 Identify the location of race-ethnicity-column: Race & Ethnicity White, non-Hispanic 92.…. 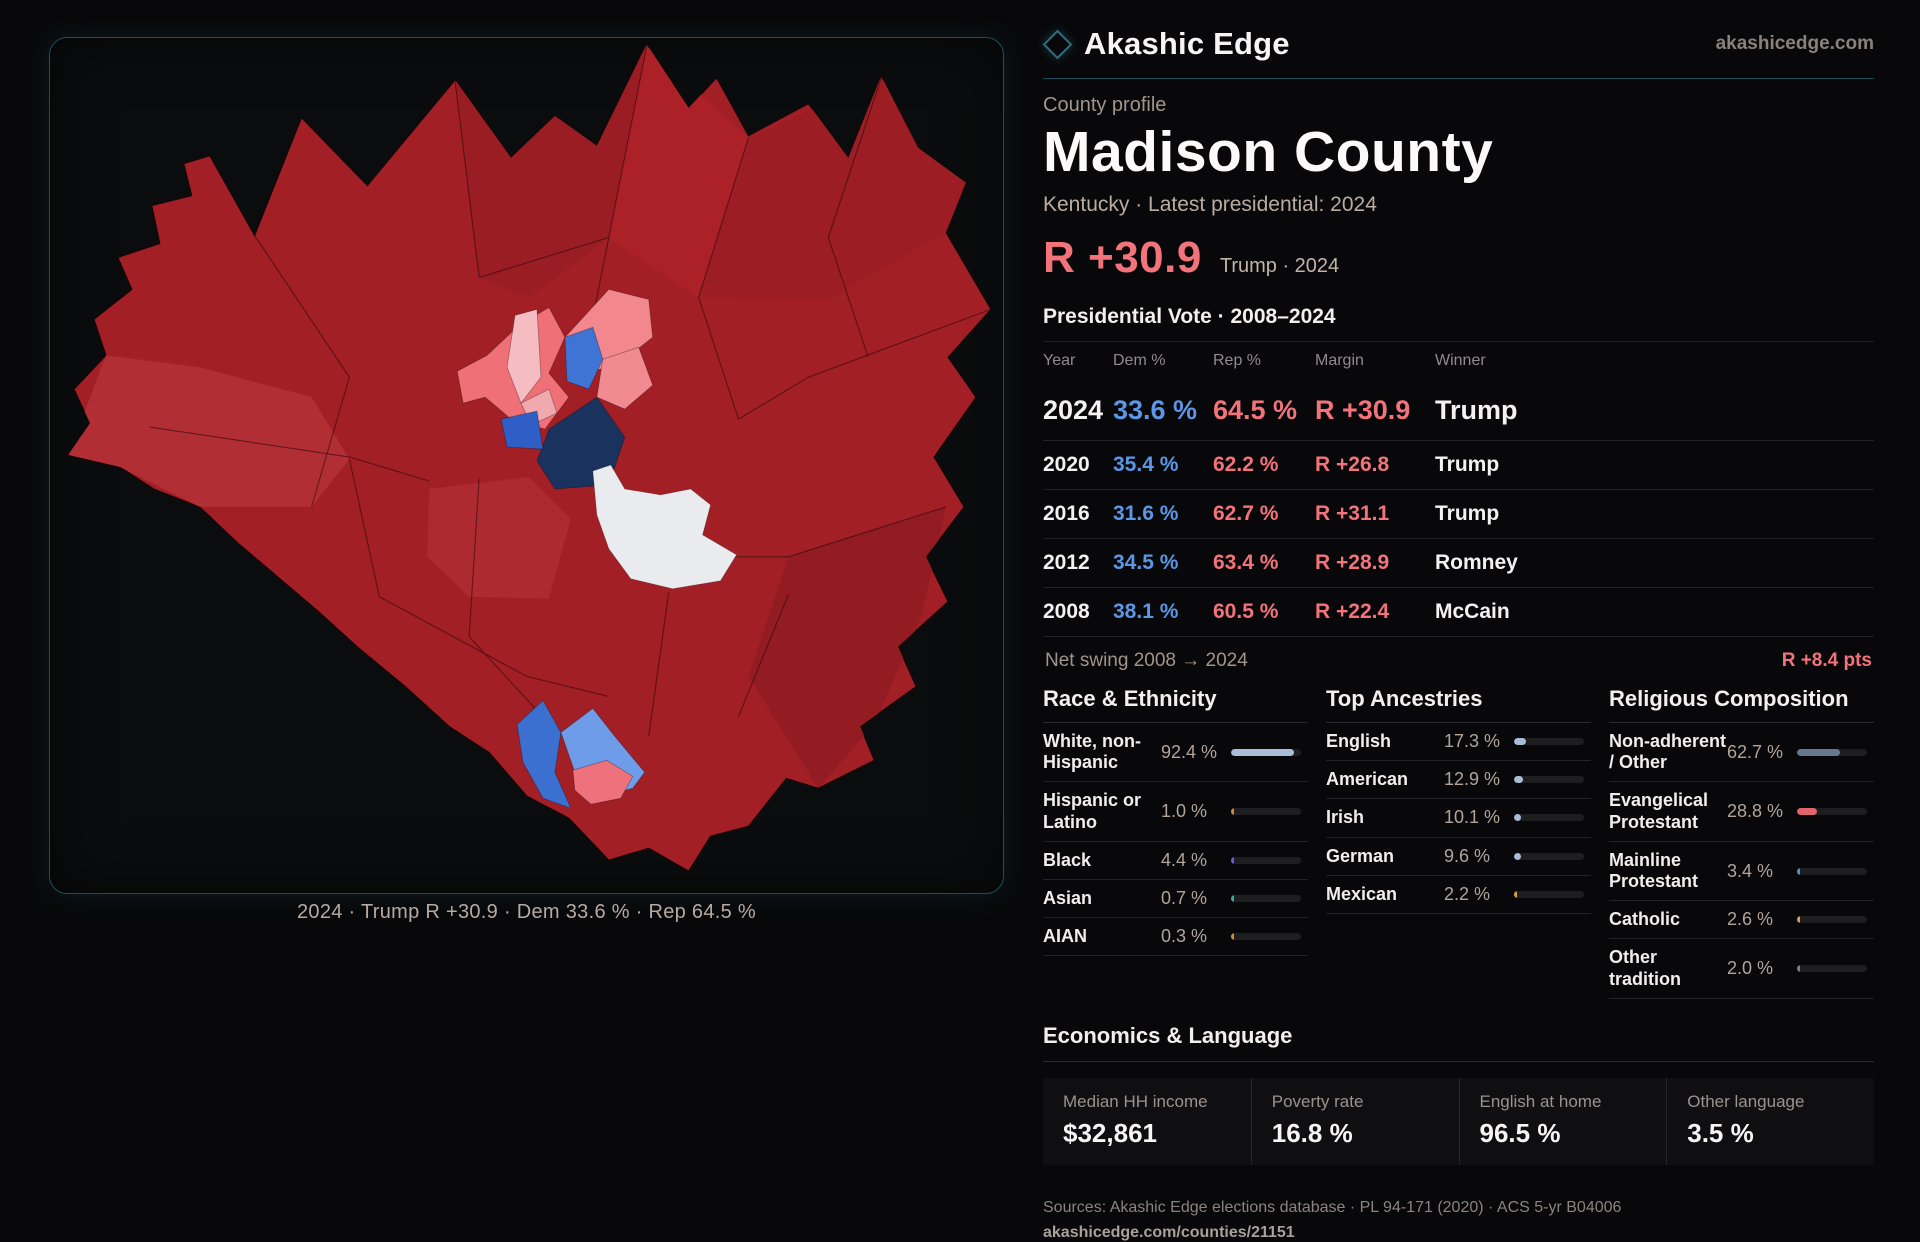
(1175, 842).